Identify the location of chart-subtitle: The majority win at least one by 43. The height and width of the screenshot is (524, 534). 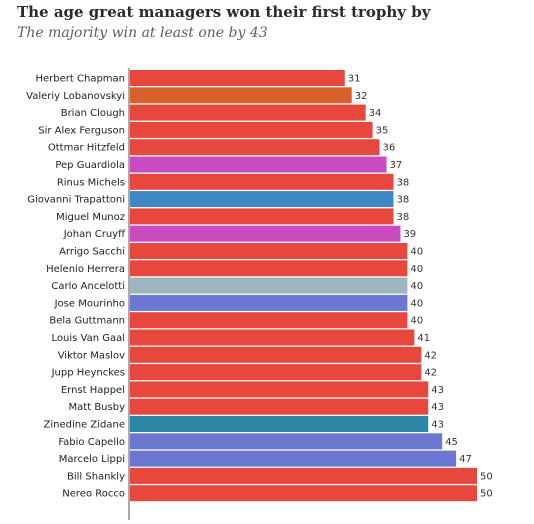
(142, 33).